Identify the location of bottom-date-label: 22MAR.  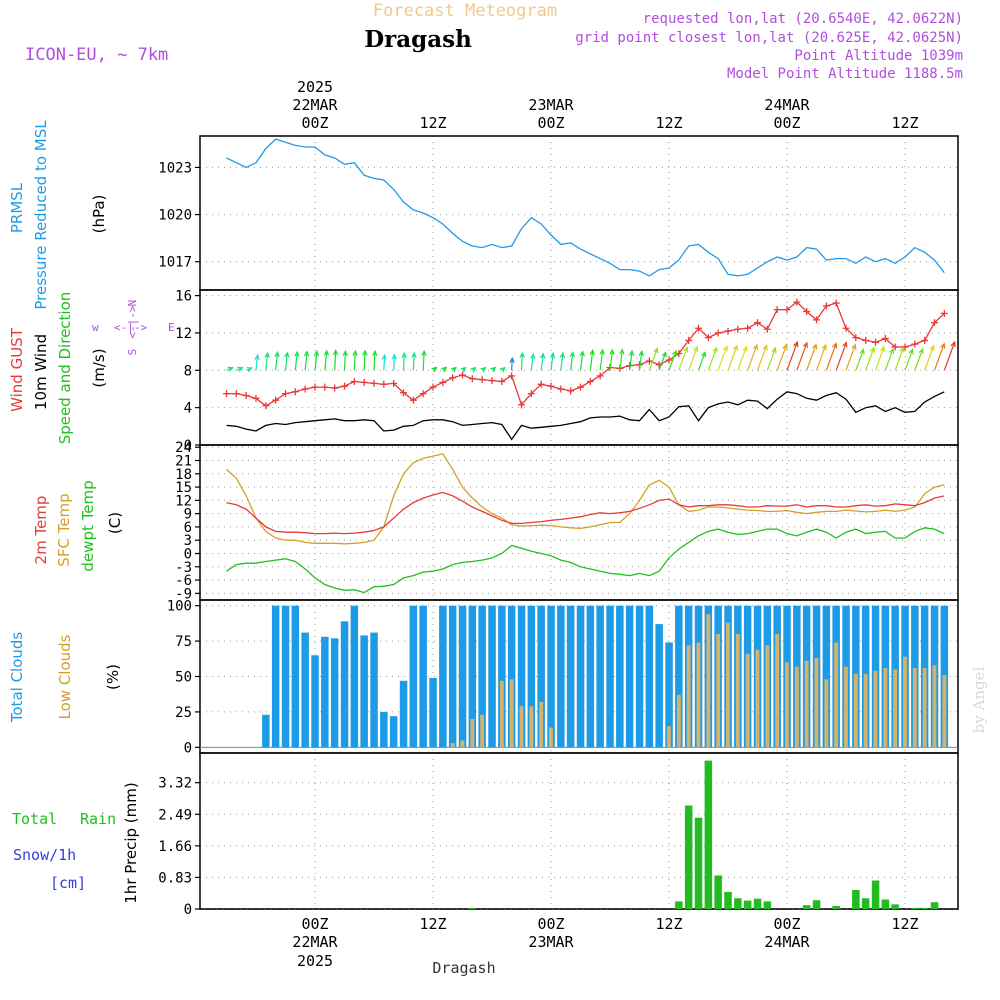
(315, 942).